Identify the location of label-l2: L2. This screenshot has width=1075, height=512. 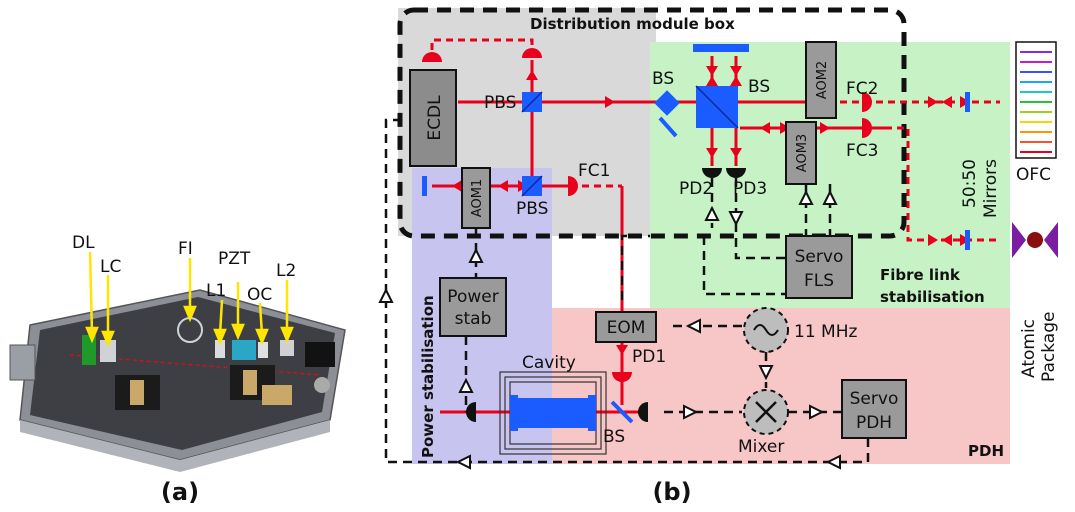
(286, 271).